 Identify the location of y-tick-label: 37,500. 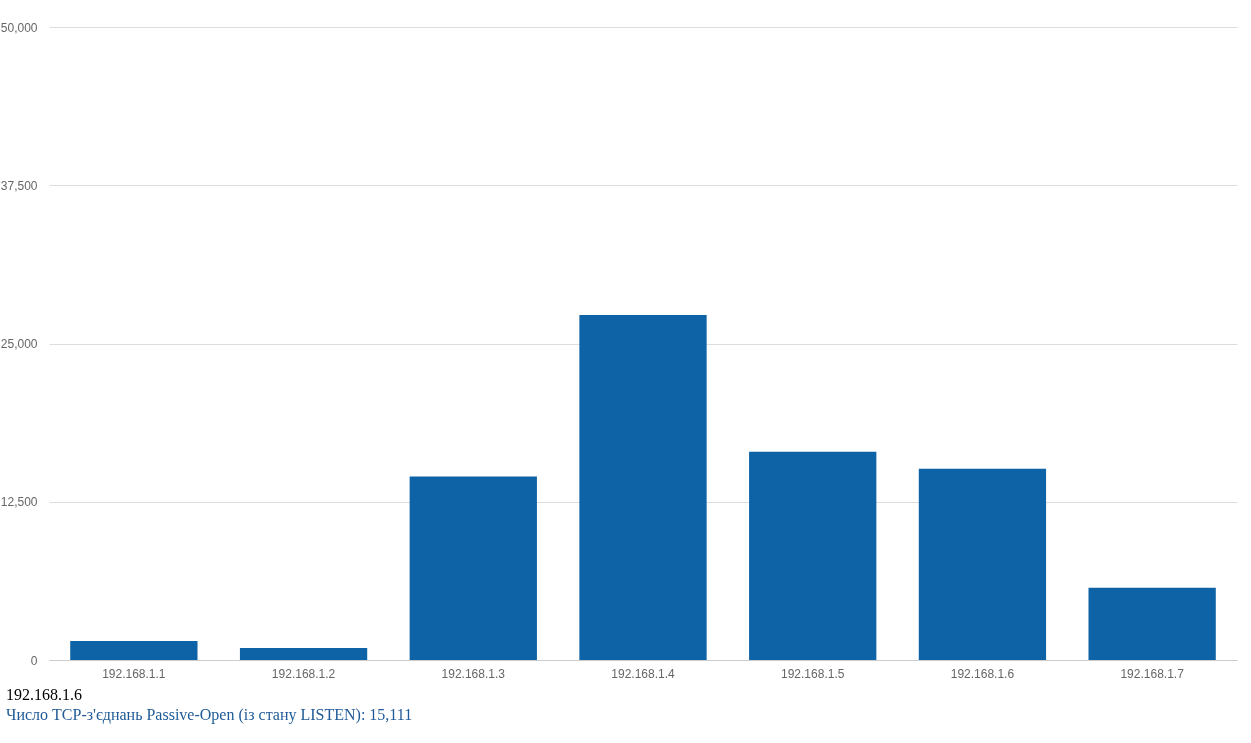
(19, 185).